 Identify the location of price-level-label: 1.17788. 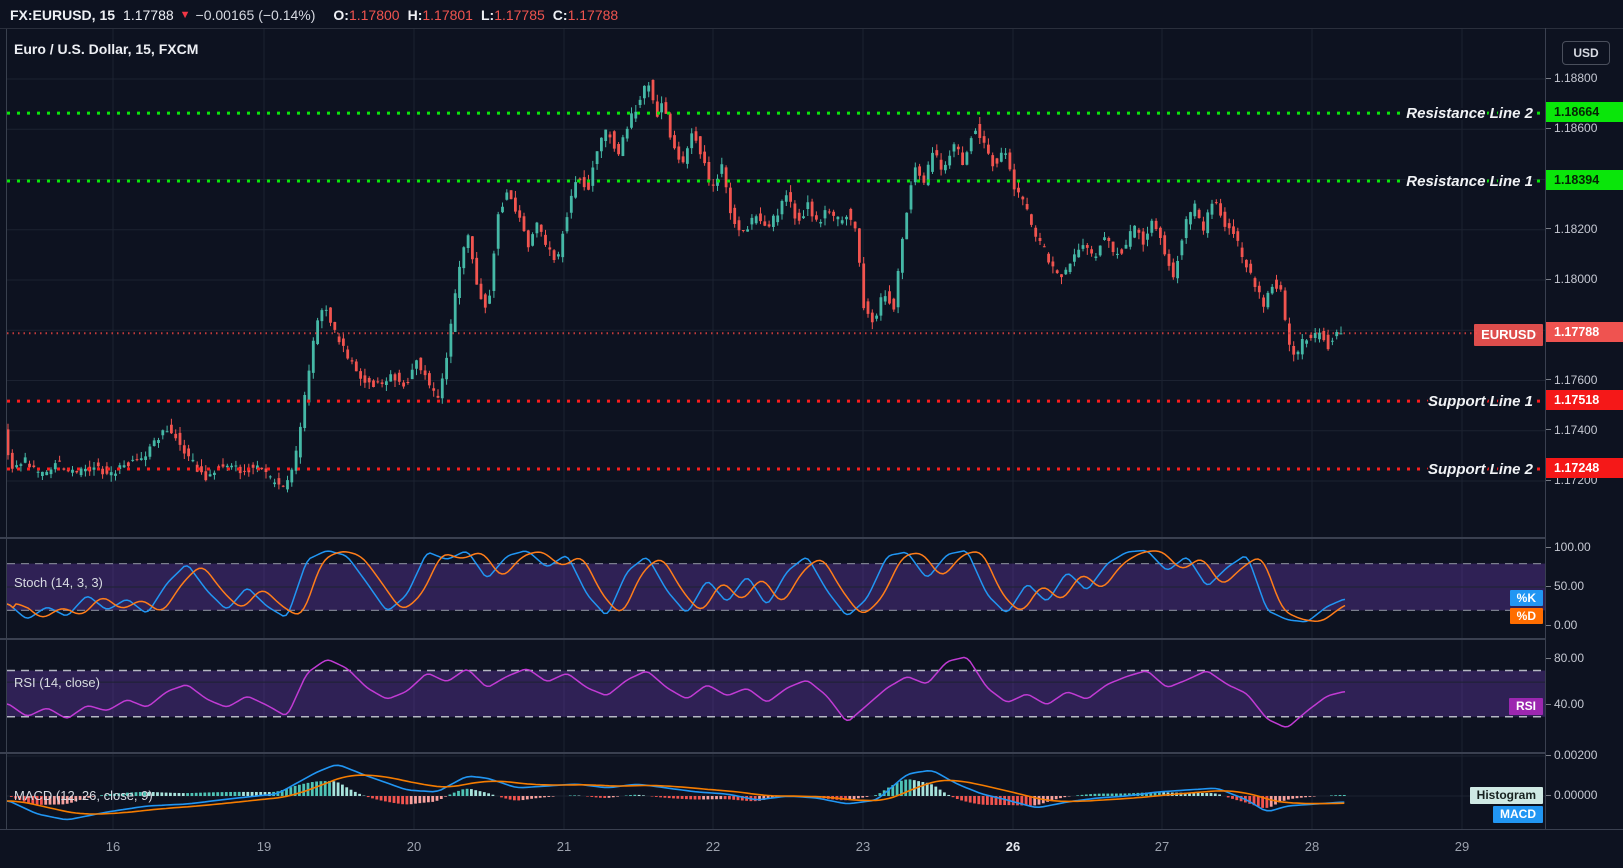
(1584, 332).